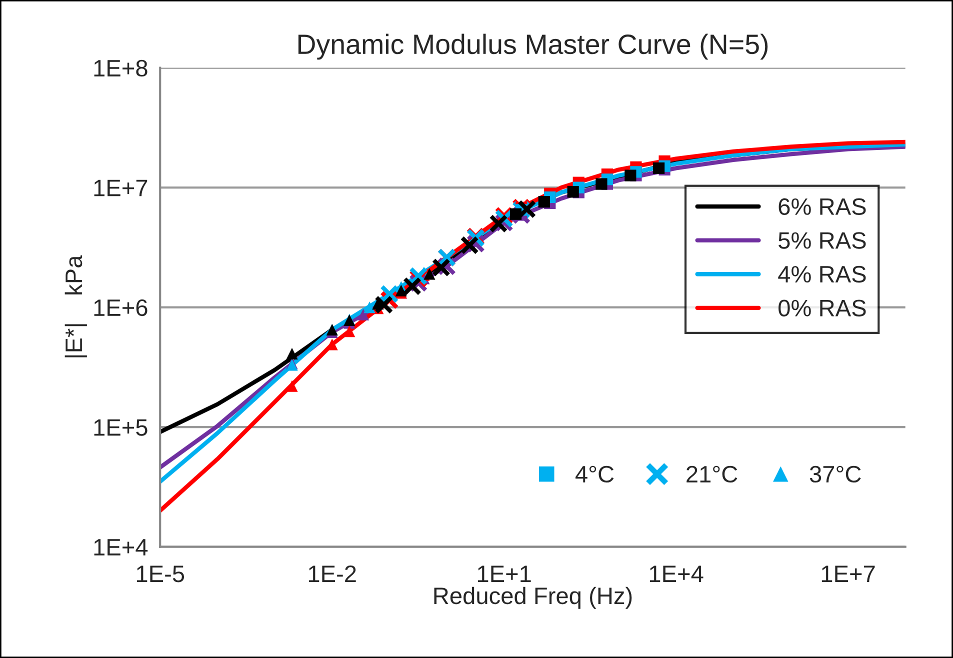 Image resolution: width=953 pixels, height=658 pixels. I want to click on y-tick-label: 1E+8, so click(121, 68).